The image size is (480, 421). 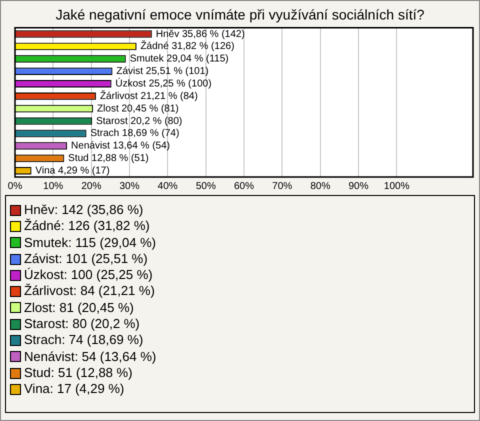 I want to click on data-label: Starost 20,2 % (80), so click(x=139, y=121).